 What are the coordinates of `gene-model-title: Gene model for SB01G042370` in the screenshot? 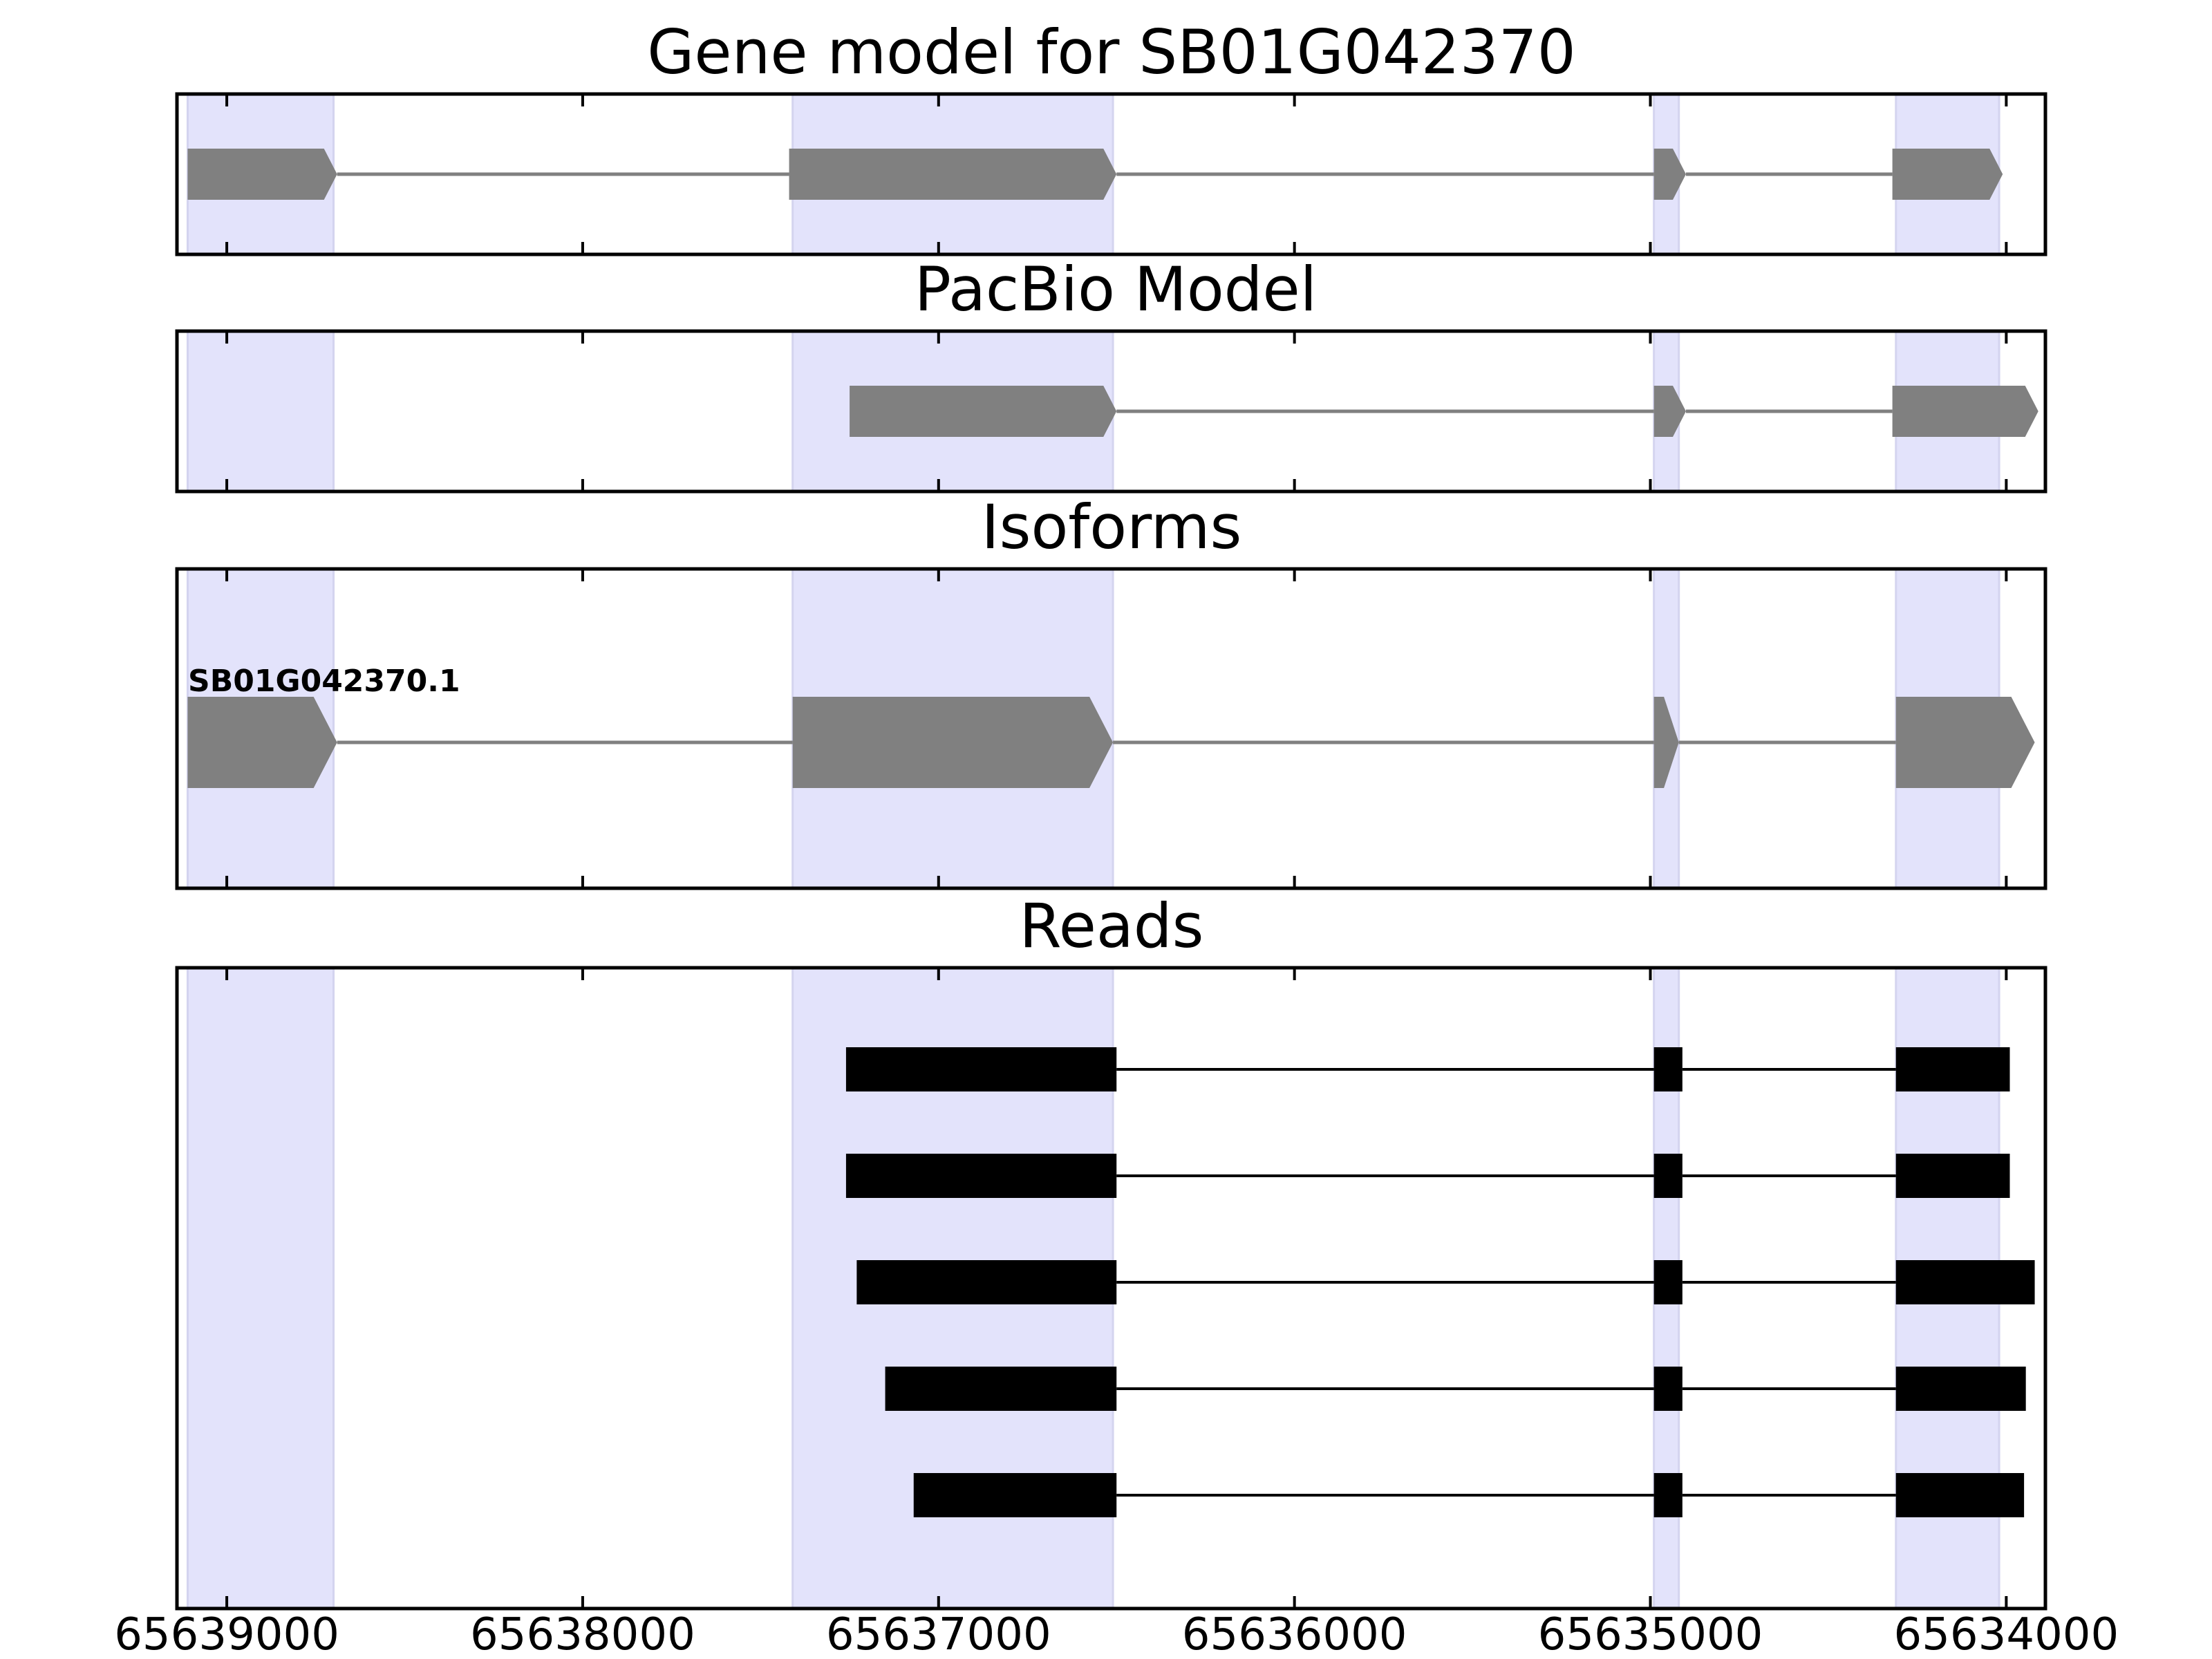 It's located at (1111, 53).